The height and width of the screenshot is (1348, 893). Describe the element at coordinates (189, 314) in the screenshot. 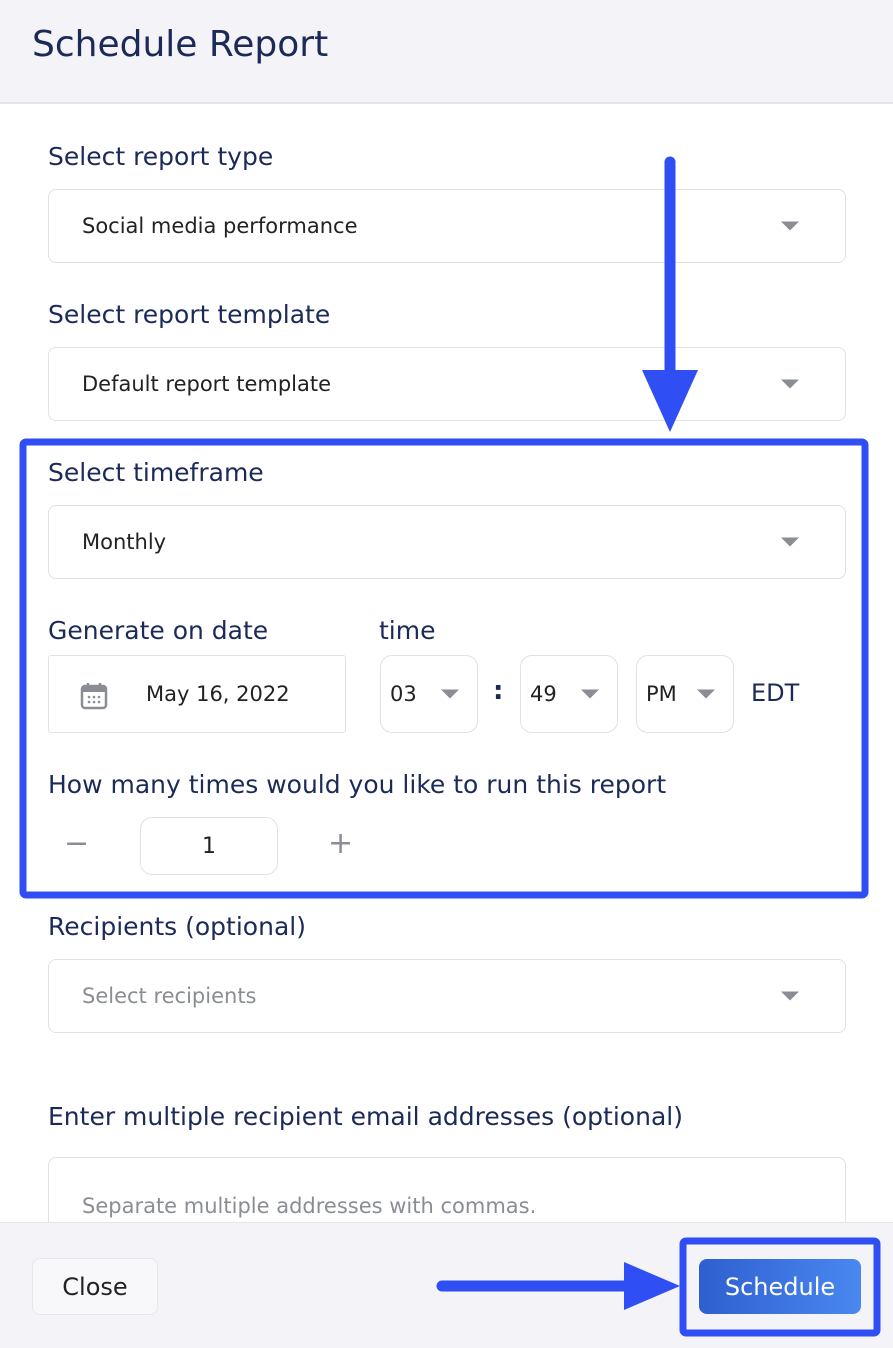

I see `report-template-label: Select report template` at that location.